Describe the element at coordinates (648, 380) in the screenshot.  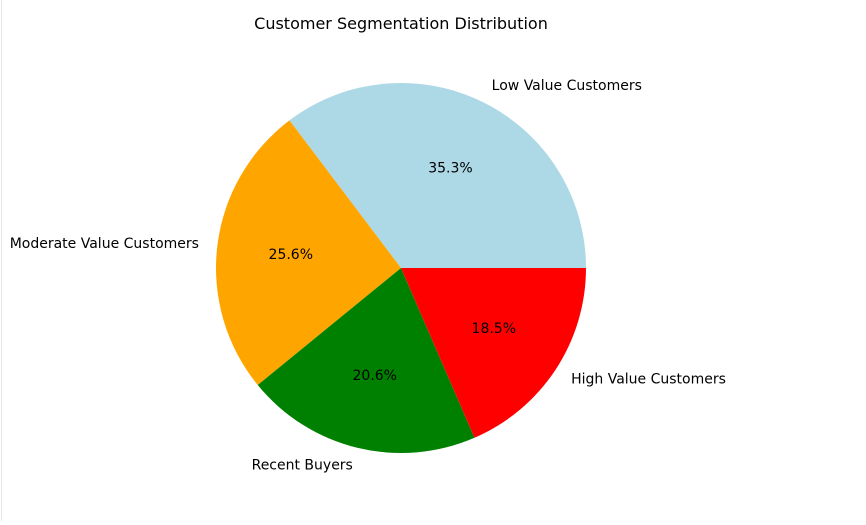
I see `slice-label-high-value-customers: High Value Customers` at that location.